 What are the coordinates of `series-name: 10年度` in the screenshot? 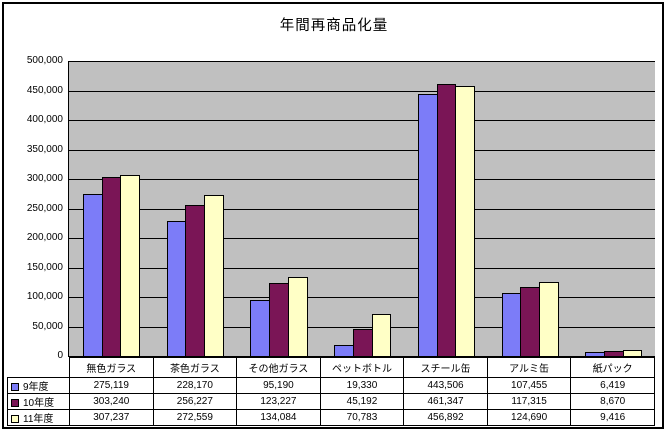 It's located at (39, 403).